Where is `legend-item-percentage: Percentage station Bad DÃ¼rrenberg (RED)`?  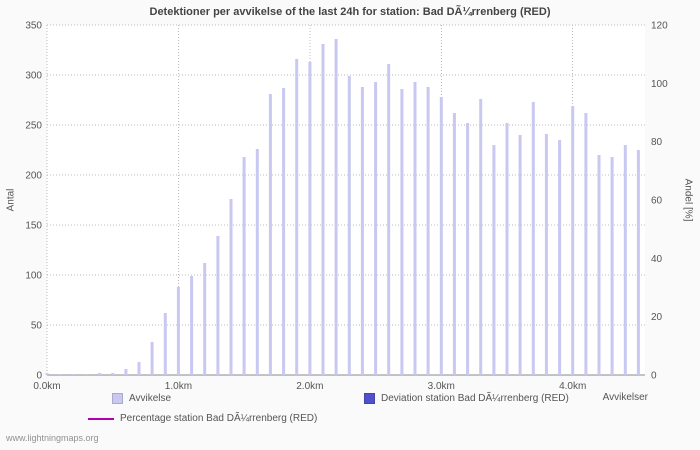 legend-item-percentage: Percentage station Bad DÃ¼rrenberg (RED) is located at coordinates (202, 418).